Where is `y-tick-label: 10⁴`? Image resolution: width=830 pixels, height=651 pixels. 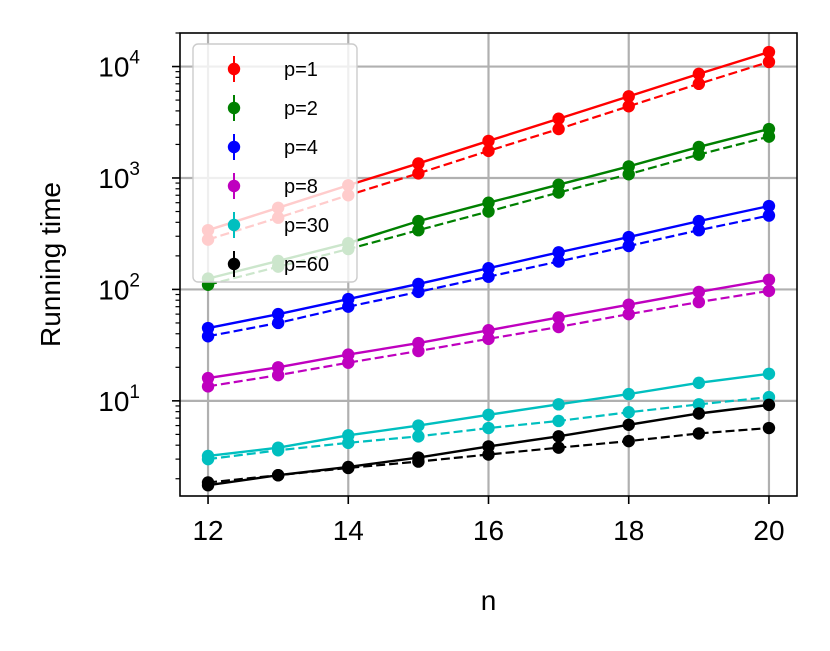
y-tick-label: 10⁴ is located at coordinates (119, 65).